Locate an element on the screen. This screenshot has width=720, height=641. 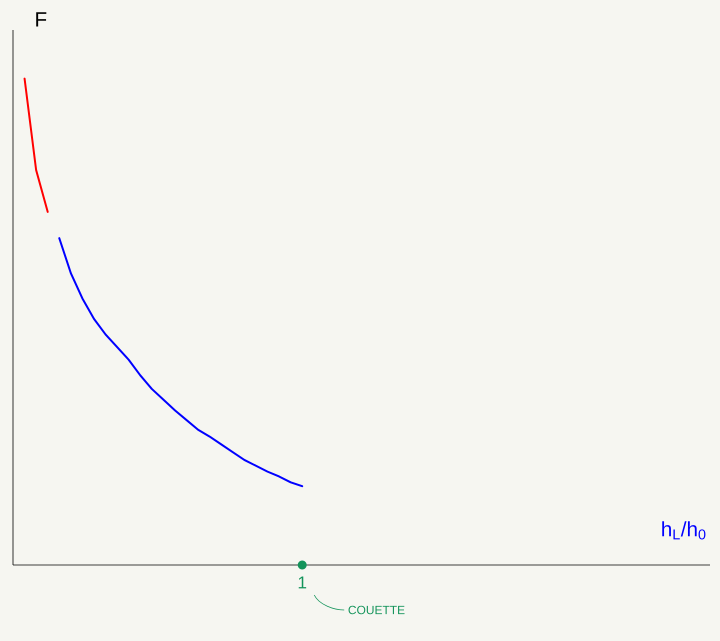
y-axis-title: F is located at coordinates (41, 19).